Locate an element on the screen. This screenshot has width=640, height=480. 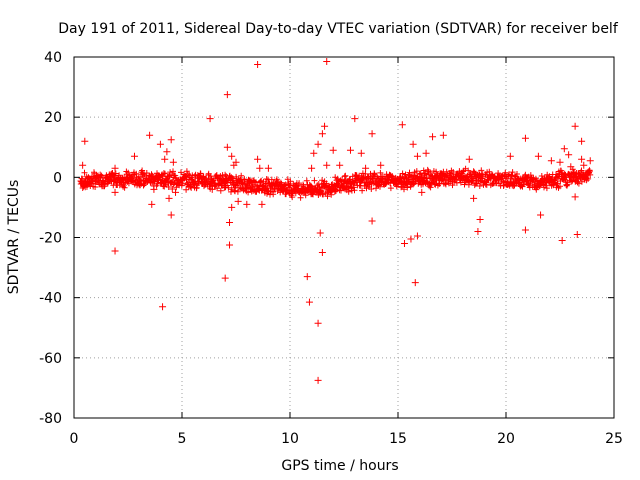
x-tick-label: 20 is located at coordinates (506, 439).